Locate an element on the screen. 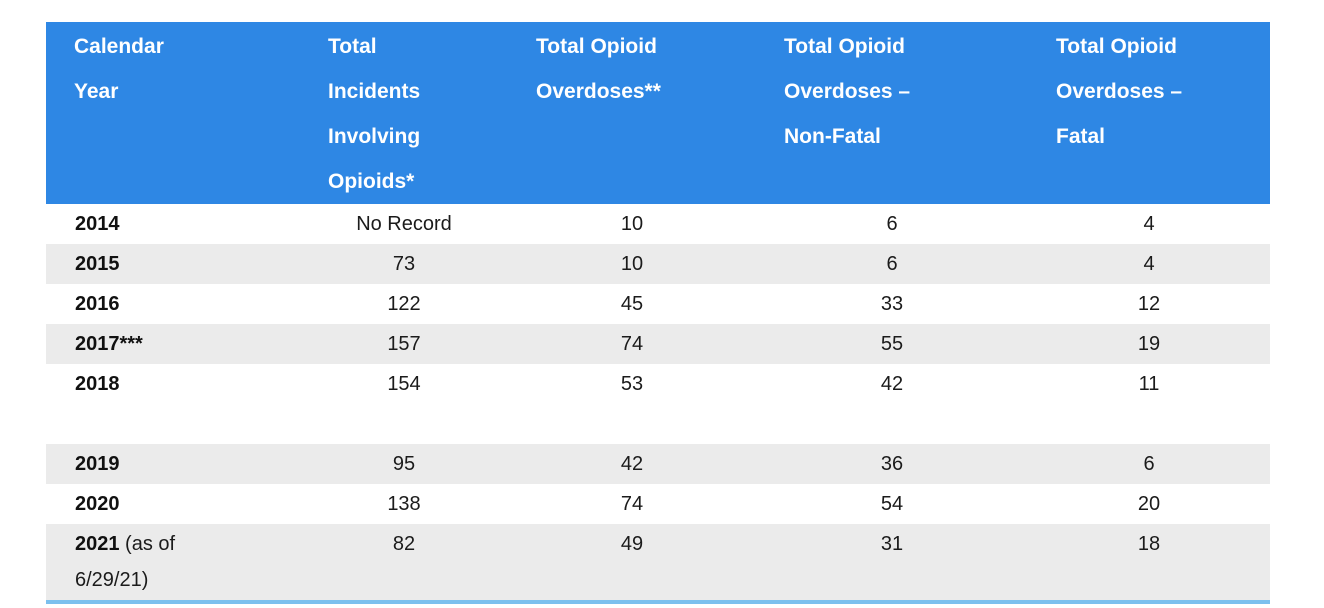  incidents-cell: 82 is located at coordinates (404, 544).